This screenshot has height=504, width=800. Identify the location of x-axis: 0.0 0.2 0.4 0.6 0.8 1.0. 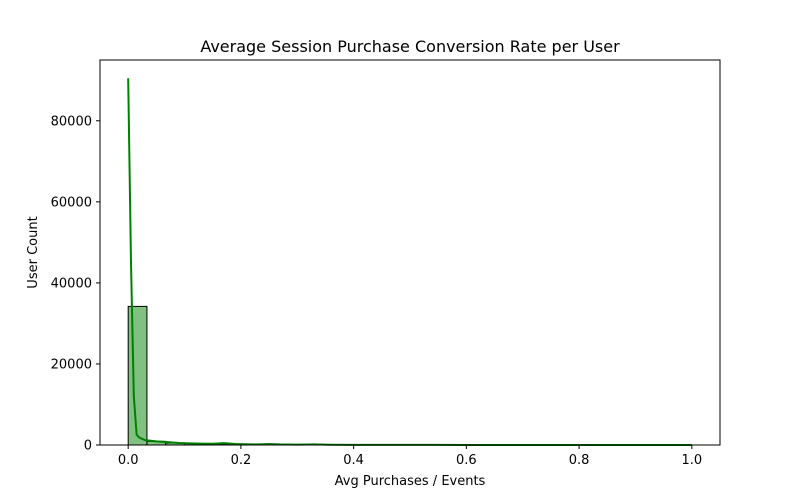
(410, 456).